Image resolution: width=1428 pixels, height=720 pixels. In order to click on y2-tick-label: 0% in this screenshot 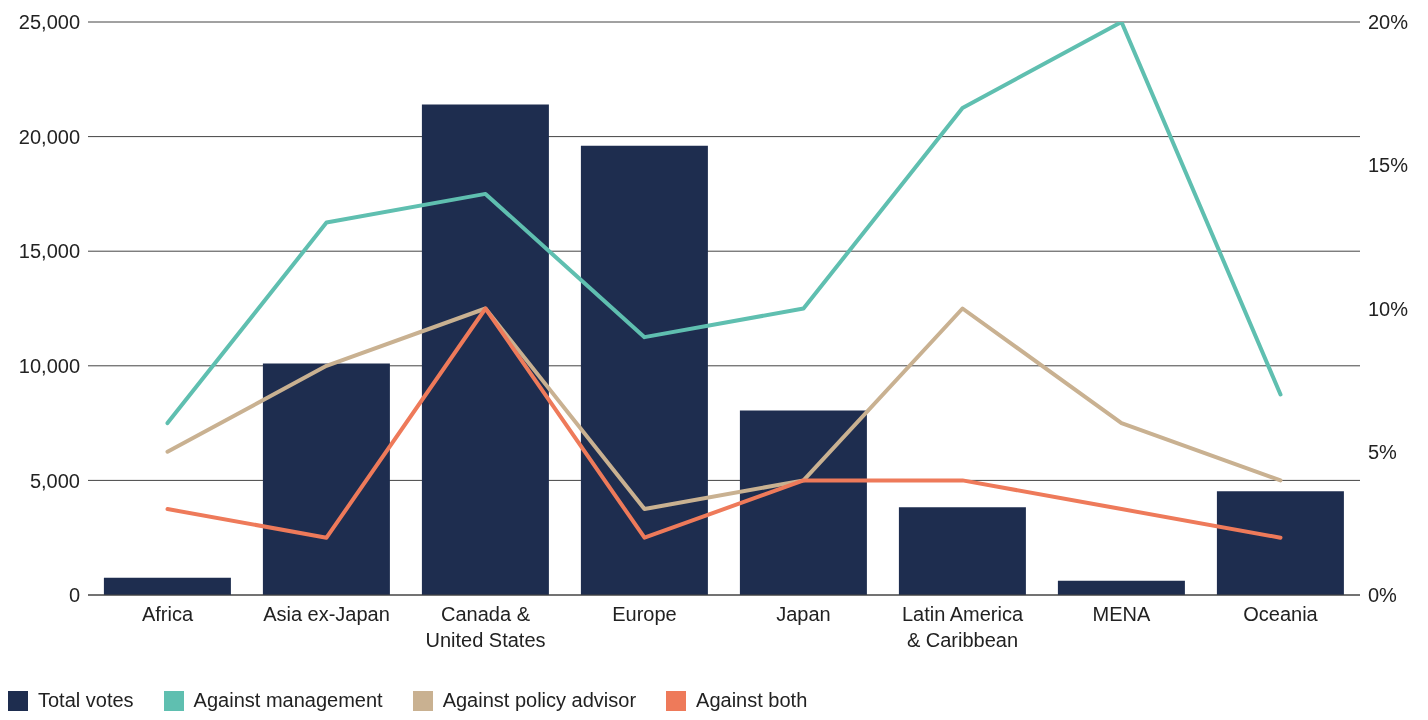, I will do `click(1383, 595)`.